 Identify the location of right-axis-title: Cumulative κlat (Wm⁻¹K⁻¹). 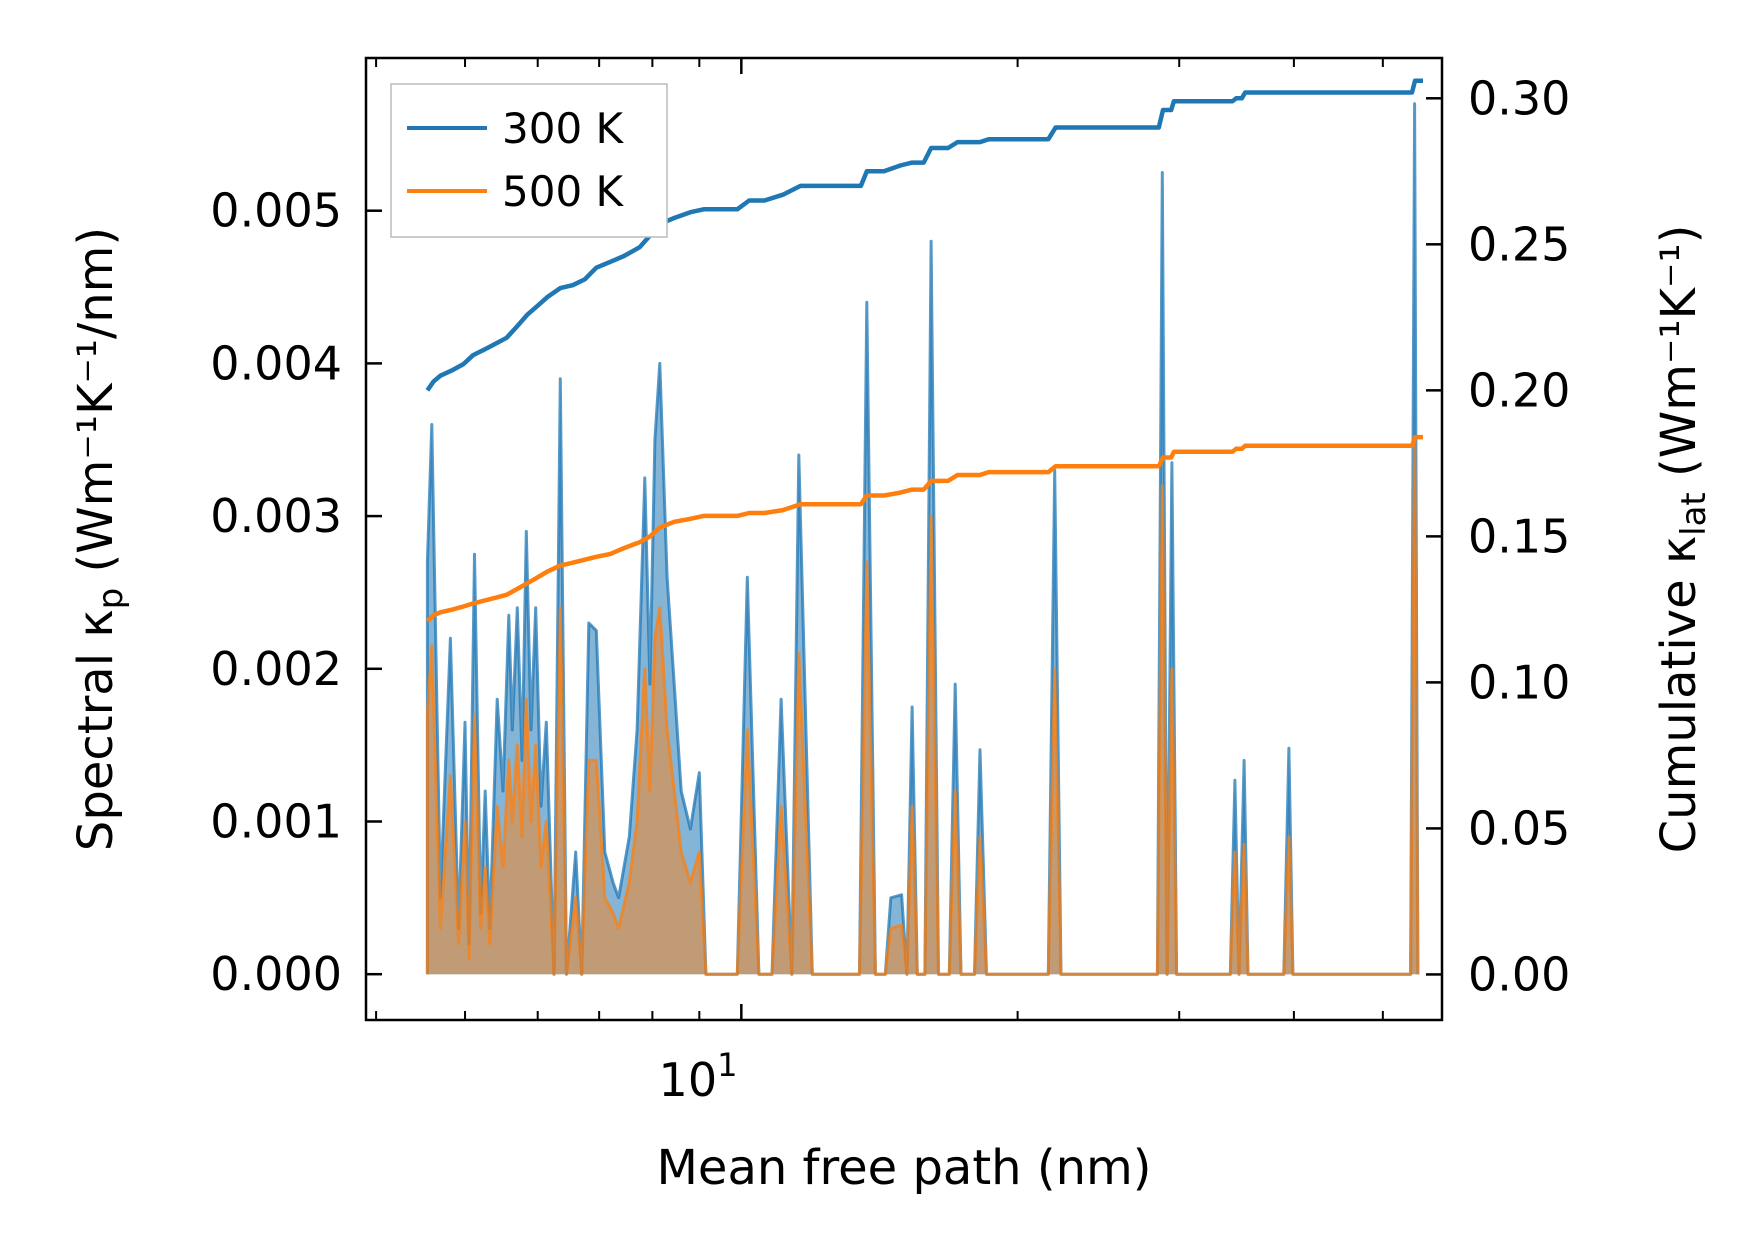
(1682, 539).